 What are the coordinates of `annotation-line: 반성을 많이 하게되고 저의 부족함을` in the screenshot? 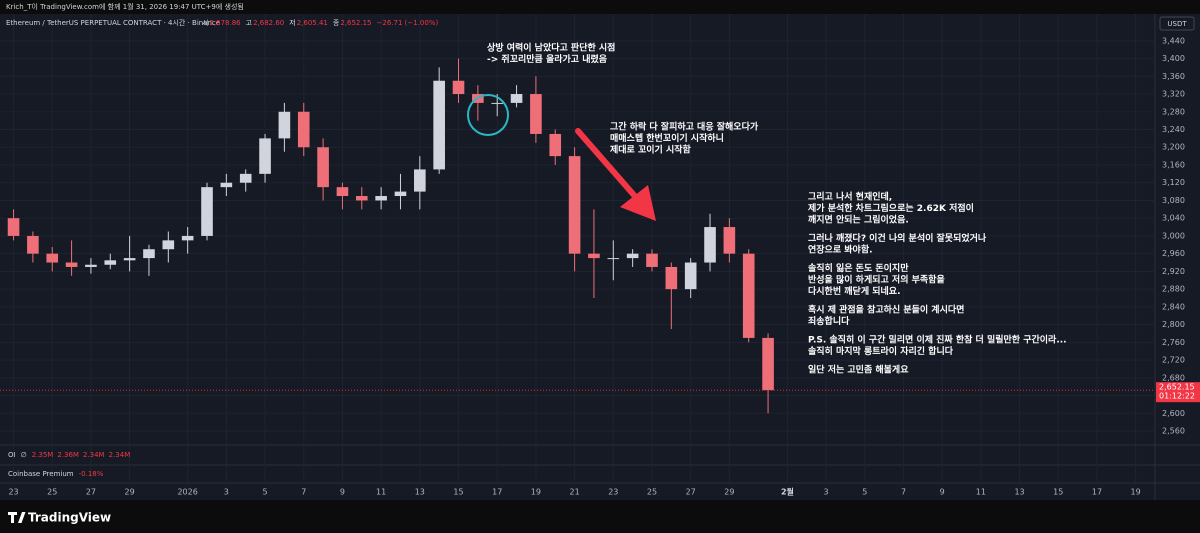 It's located at (876, 280).